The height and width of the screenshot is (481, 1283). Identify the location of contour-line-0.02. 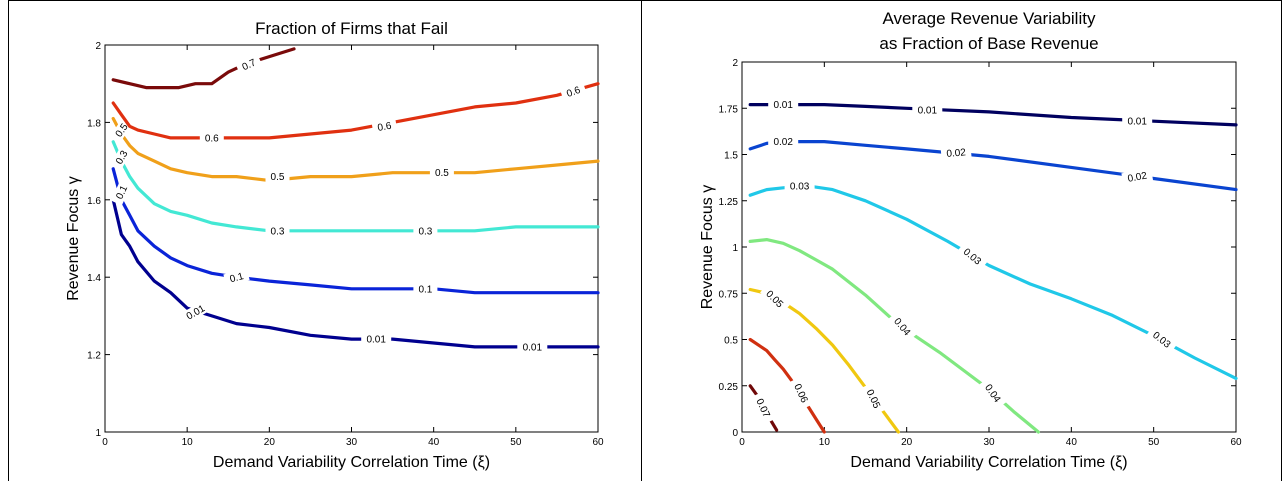
(993, 166).